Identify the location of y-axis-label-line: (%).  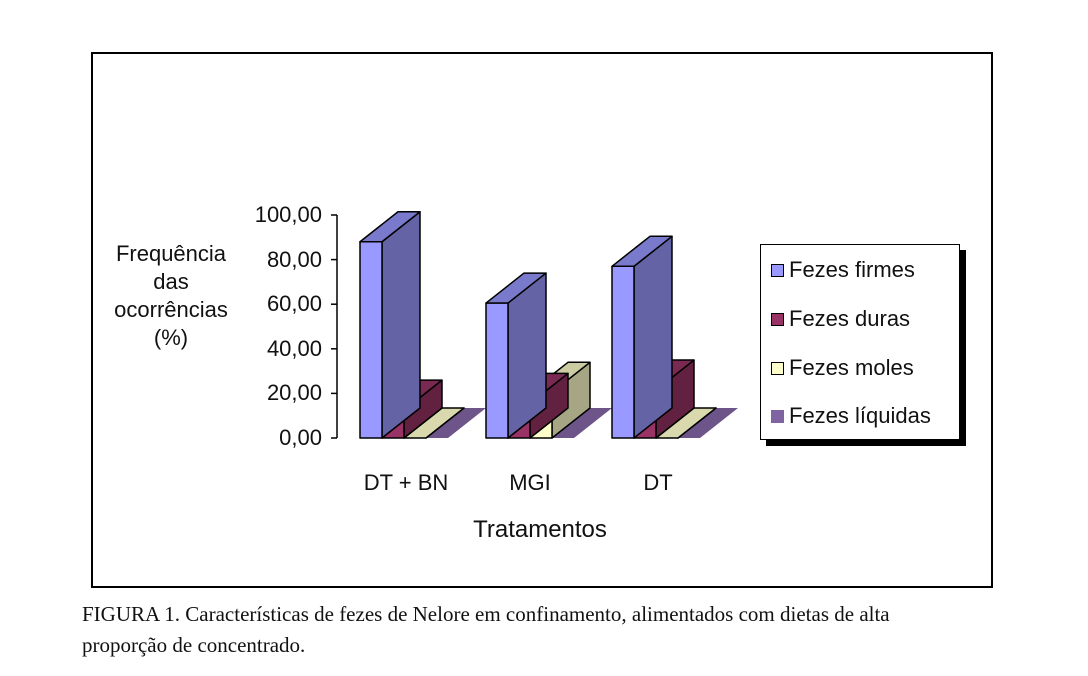
(171, 337).